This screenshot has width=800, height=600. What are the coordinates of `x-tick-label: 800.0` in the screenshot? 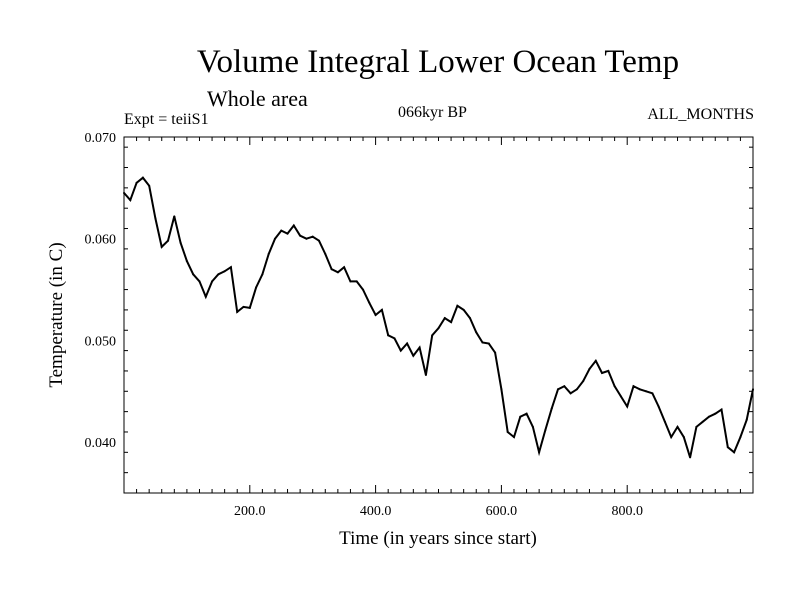 It's located at (627, 511).